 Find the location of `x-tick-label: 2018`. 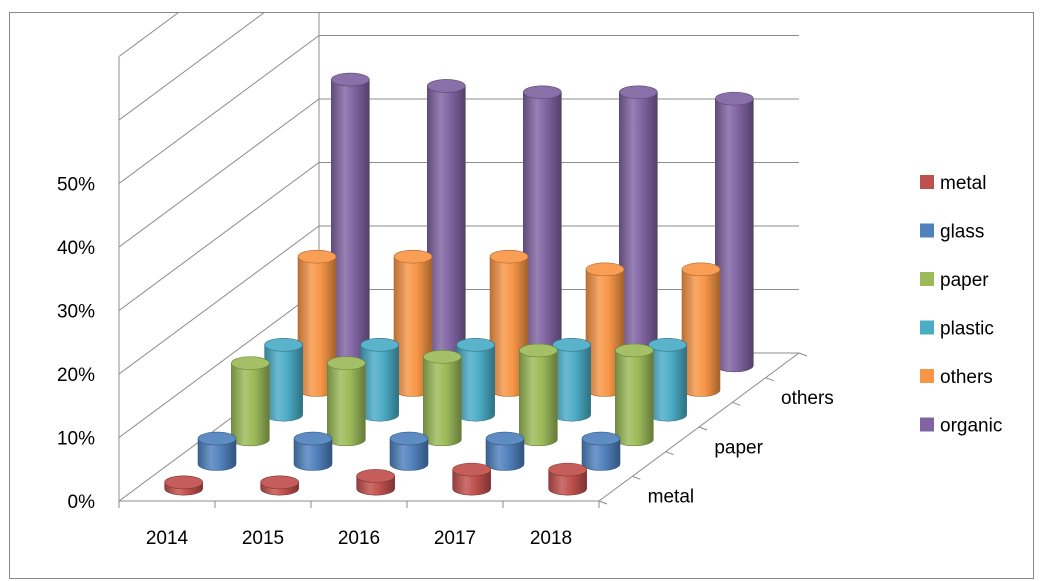

x-tick-label: 2018 is located at coordinates (551, 538).